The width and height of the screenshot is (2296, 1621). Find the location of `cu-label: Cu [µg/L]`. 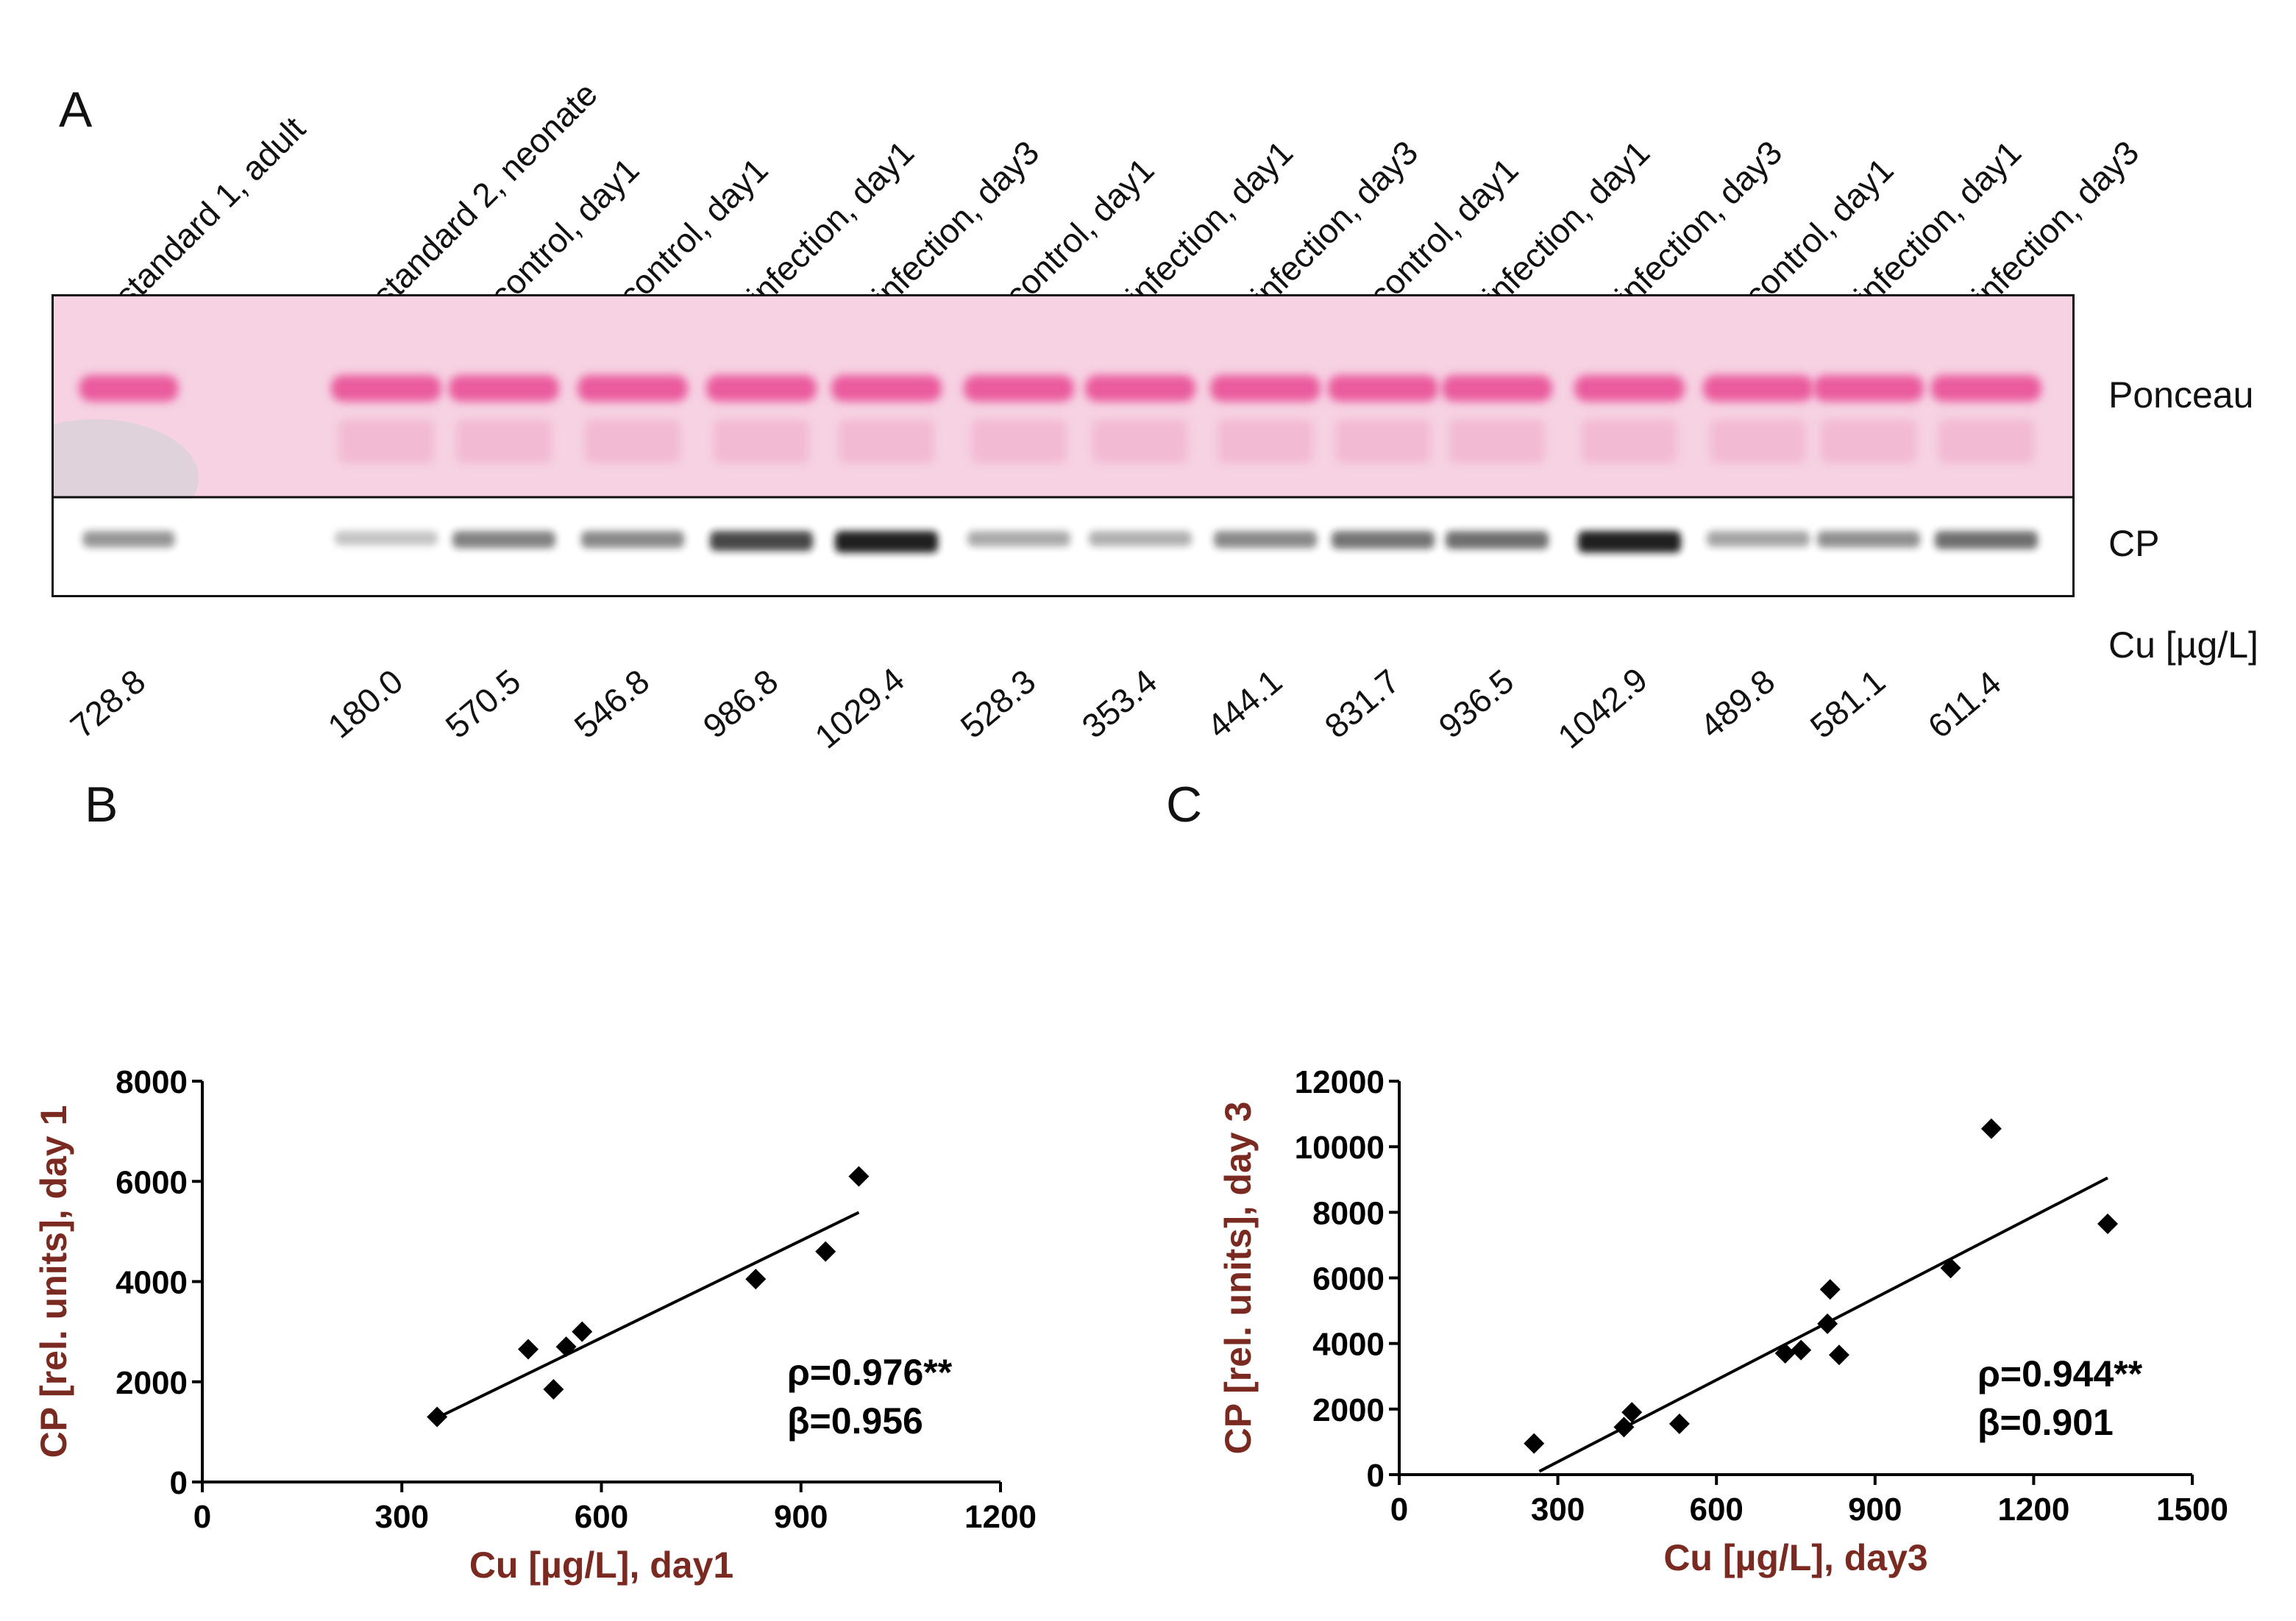

cu-label: Cu [µg/L] is located at coordinates (2183, 645).